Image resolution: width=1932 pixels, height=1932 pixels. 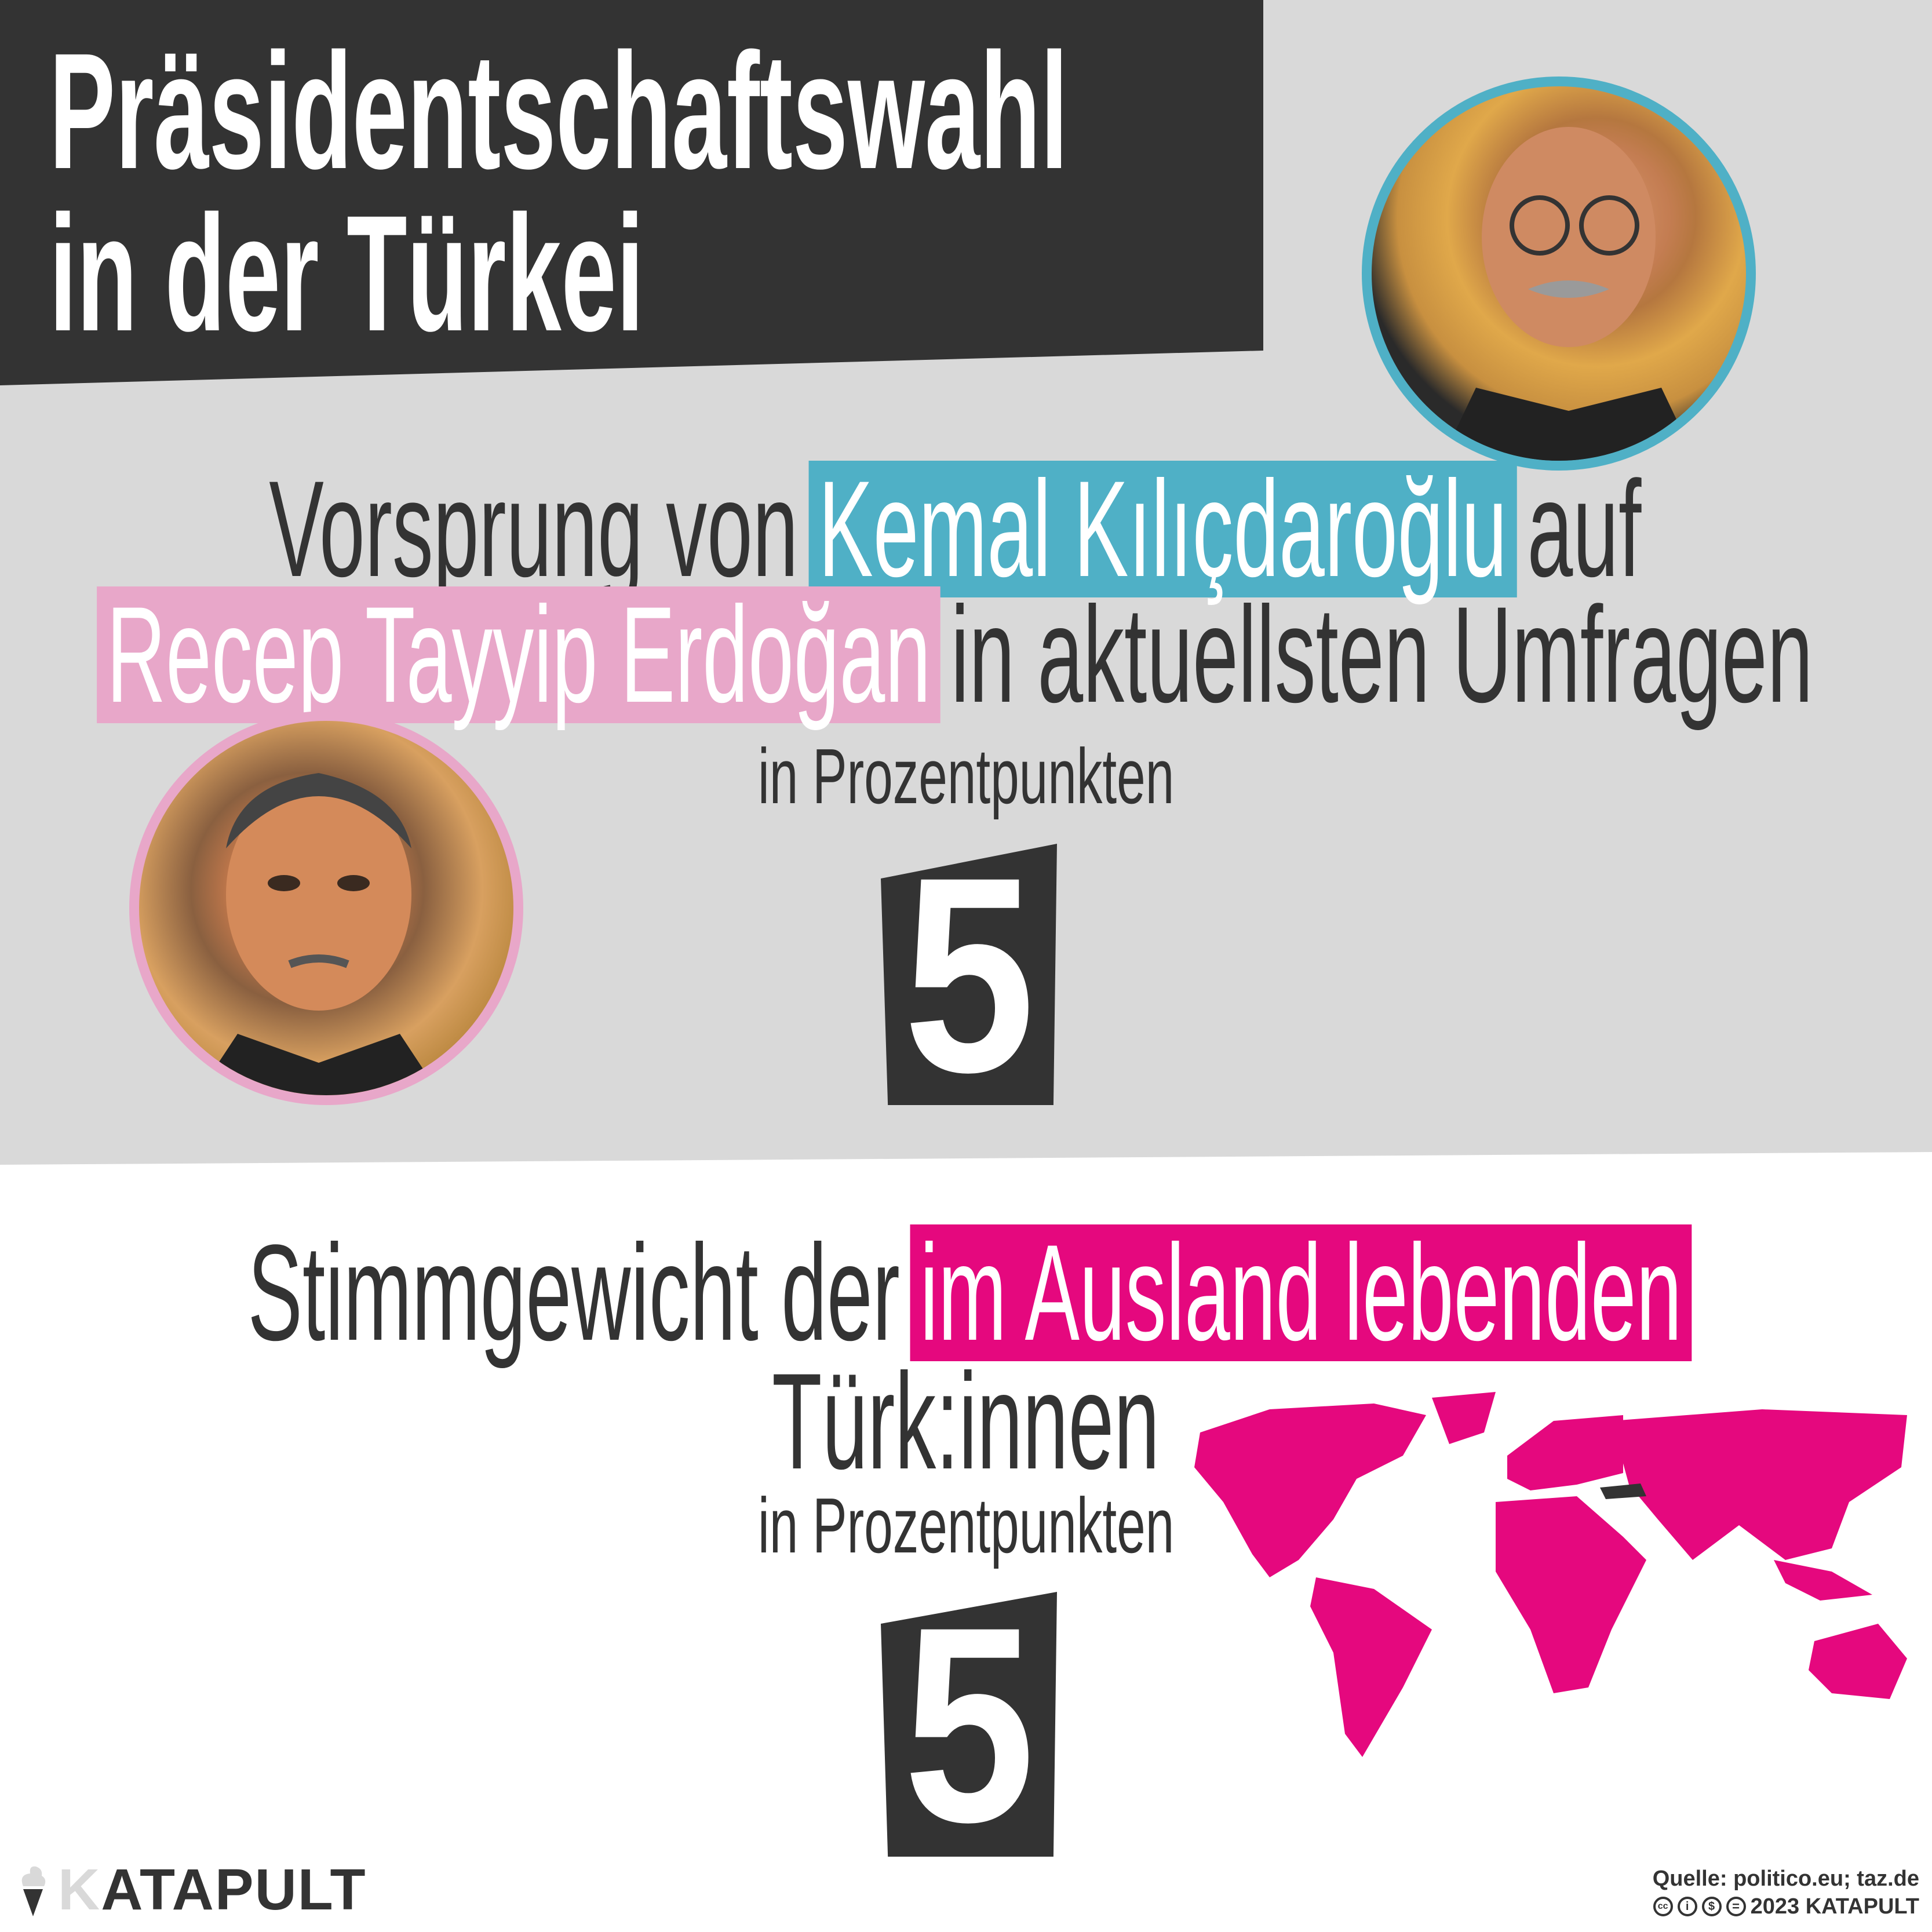 I want to click on headline-line-4: Türk:innen, so click(x=966, y=1421).